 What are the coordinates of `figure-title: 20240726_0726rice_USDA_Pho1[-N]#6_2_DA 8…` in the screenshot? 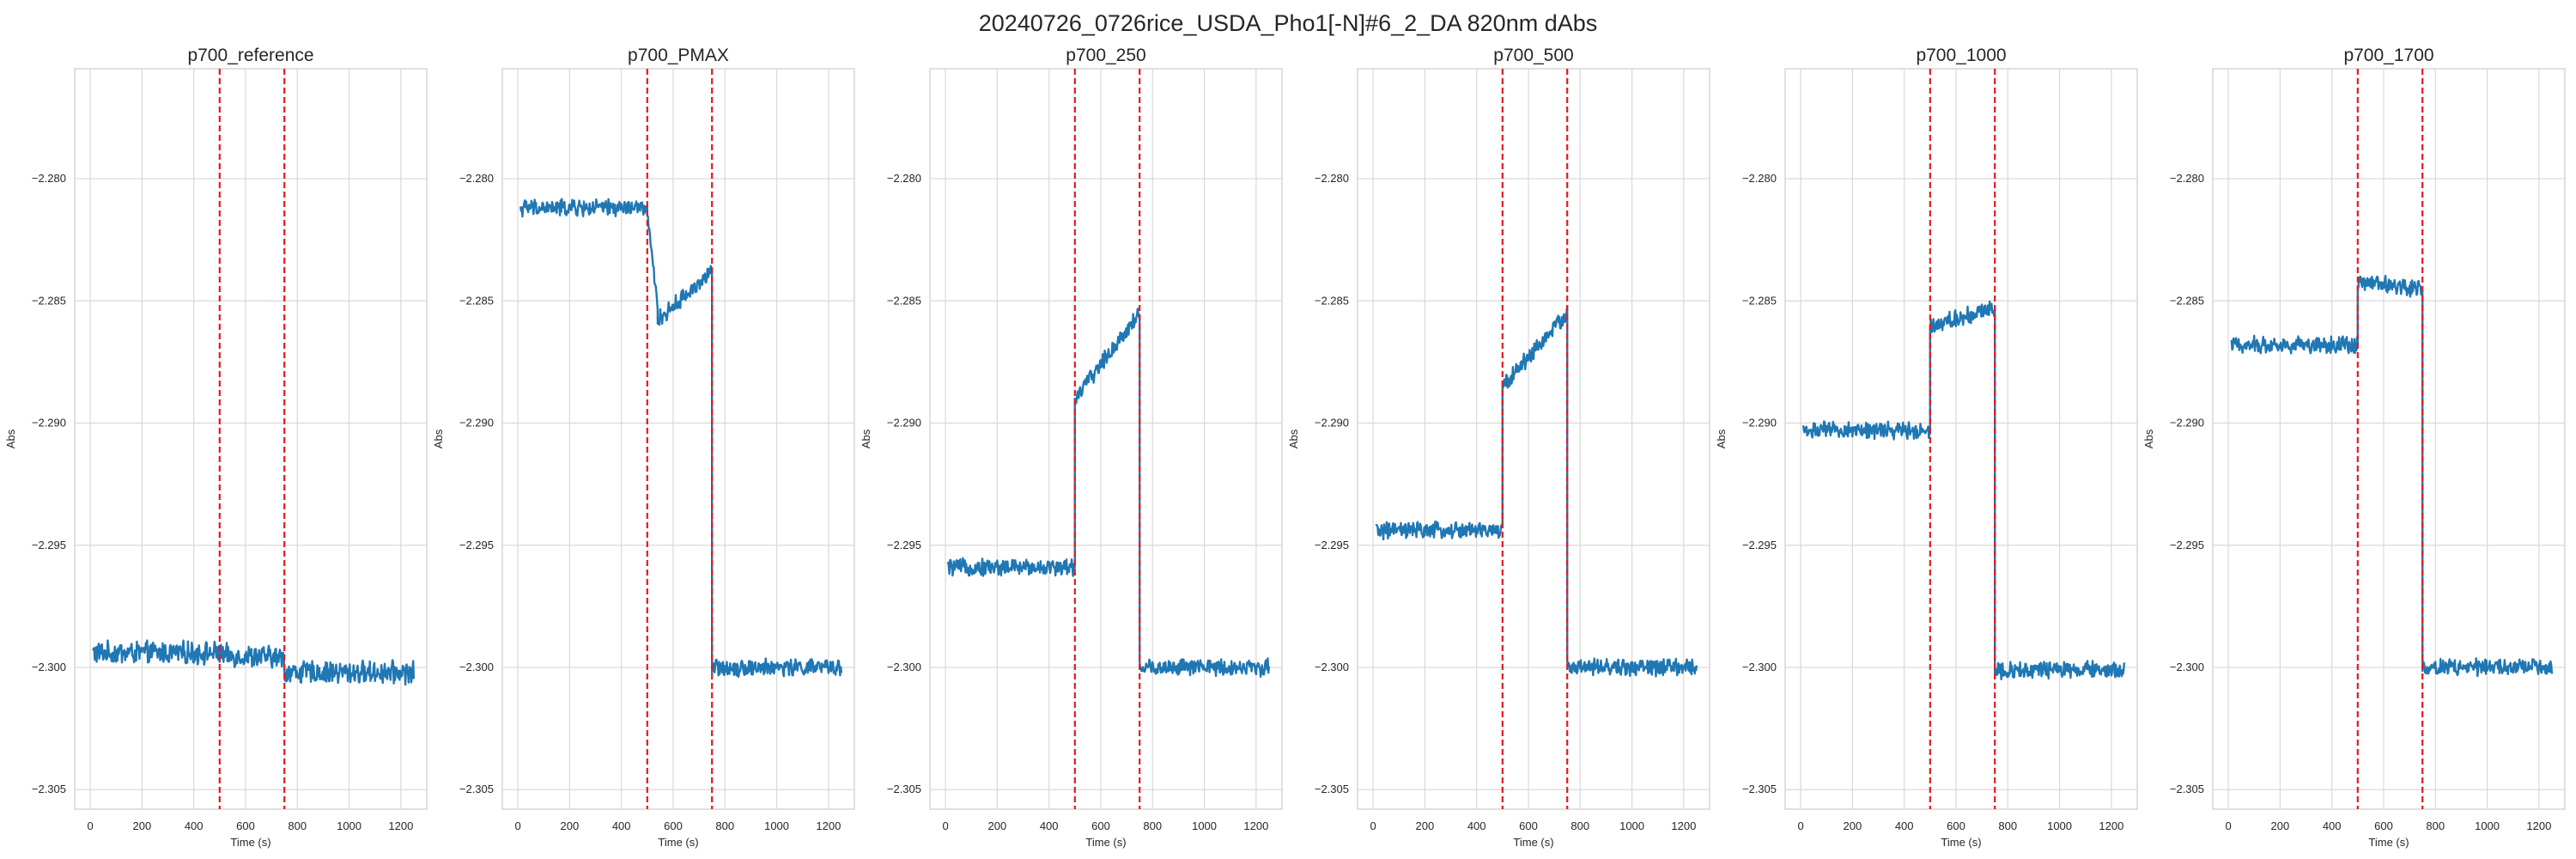 It's located at (1288, 23).